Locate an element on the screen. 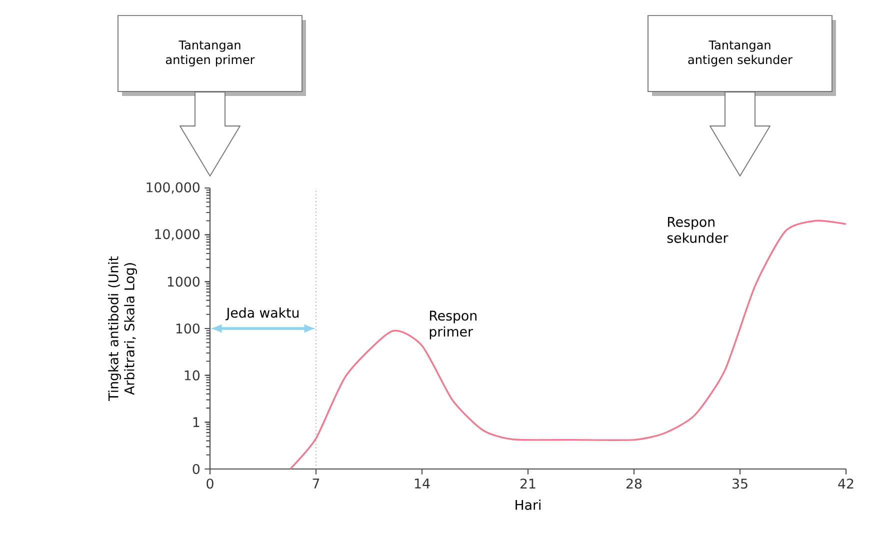 The height and width of the screenshot is (558, 873). y-tick-label: 100 is located at coordinates (188, 328).